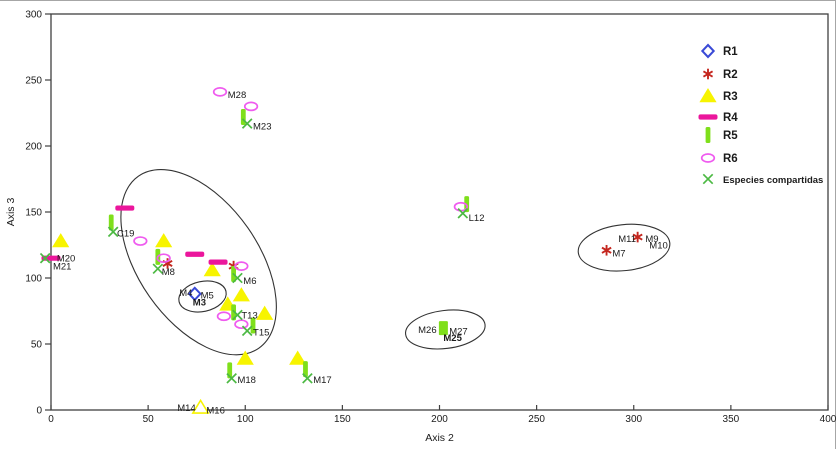 Image resolution: width=836 pixels, height=455 pixels. I want to click on y-tick-label: 0, so click(39, 411).